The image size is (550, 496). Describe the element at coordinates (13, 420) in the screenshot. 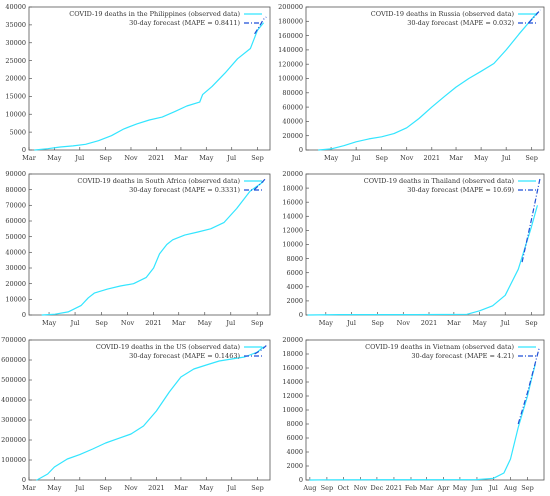

I see `y-tick-label: 300000` at that location.